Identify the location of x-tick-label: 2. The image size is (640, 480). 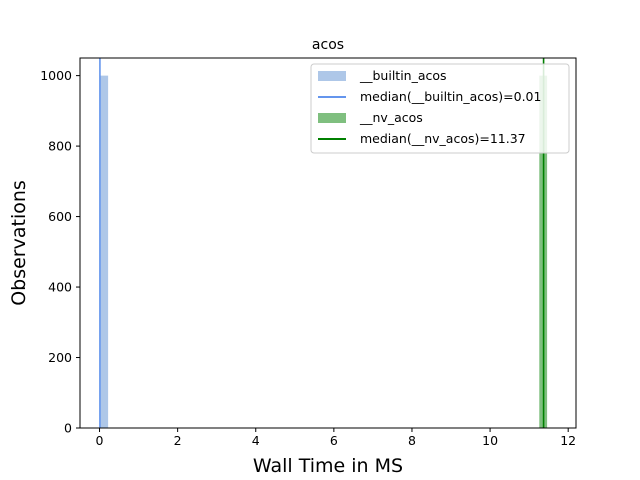
(178, 440).